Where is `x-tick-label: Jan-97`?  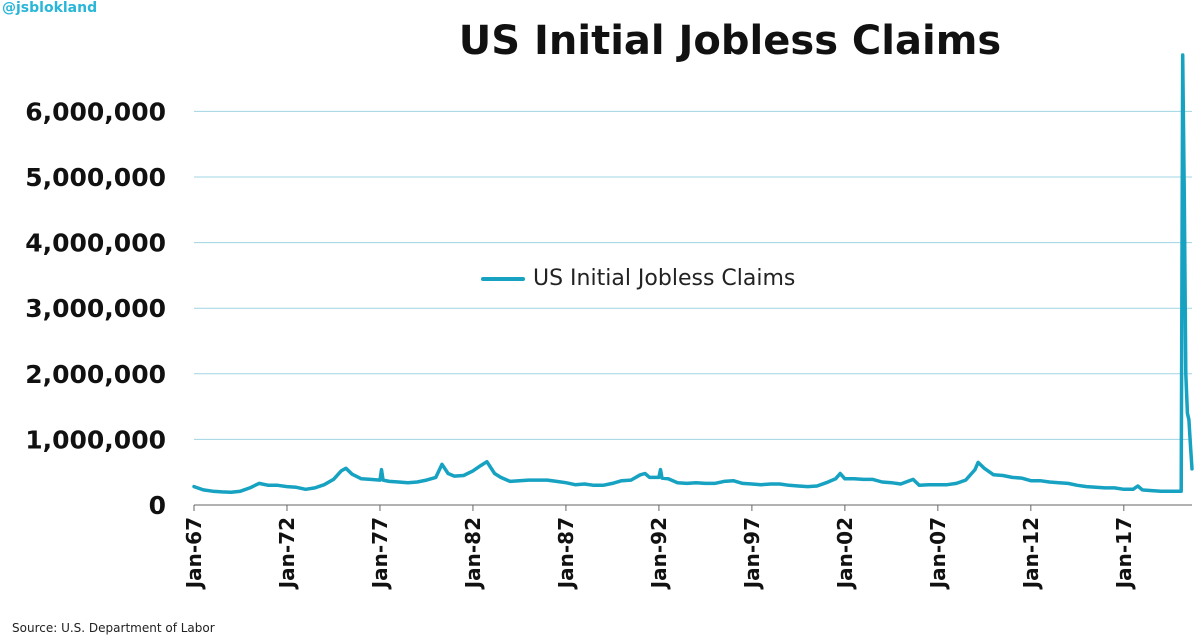
x-tick-label: Jan-97 is located at coordinates (752, 553).